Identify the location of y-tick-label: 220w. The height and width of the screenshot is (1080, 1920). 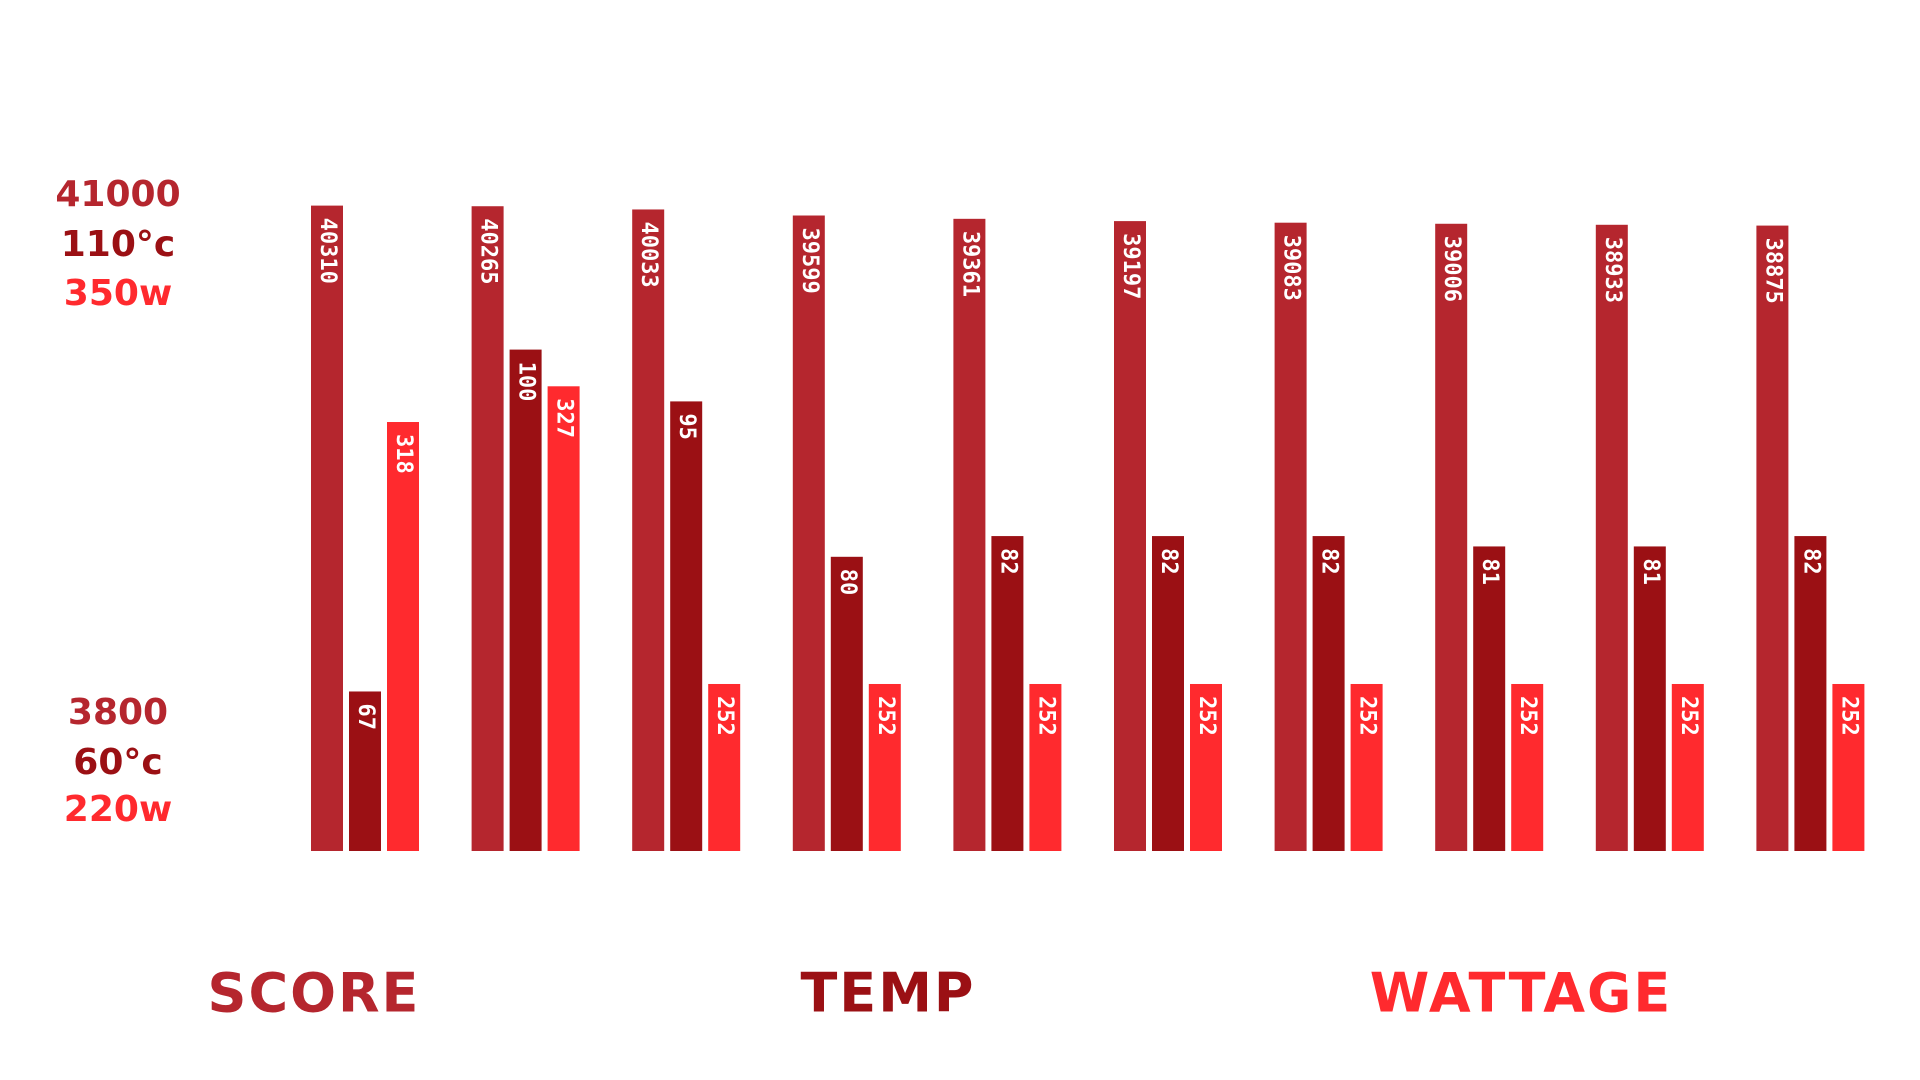
(118, 809).